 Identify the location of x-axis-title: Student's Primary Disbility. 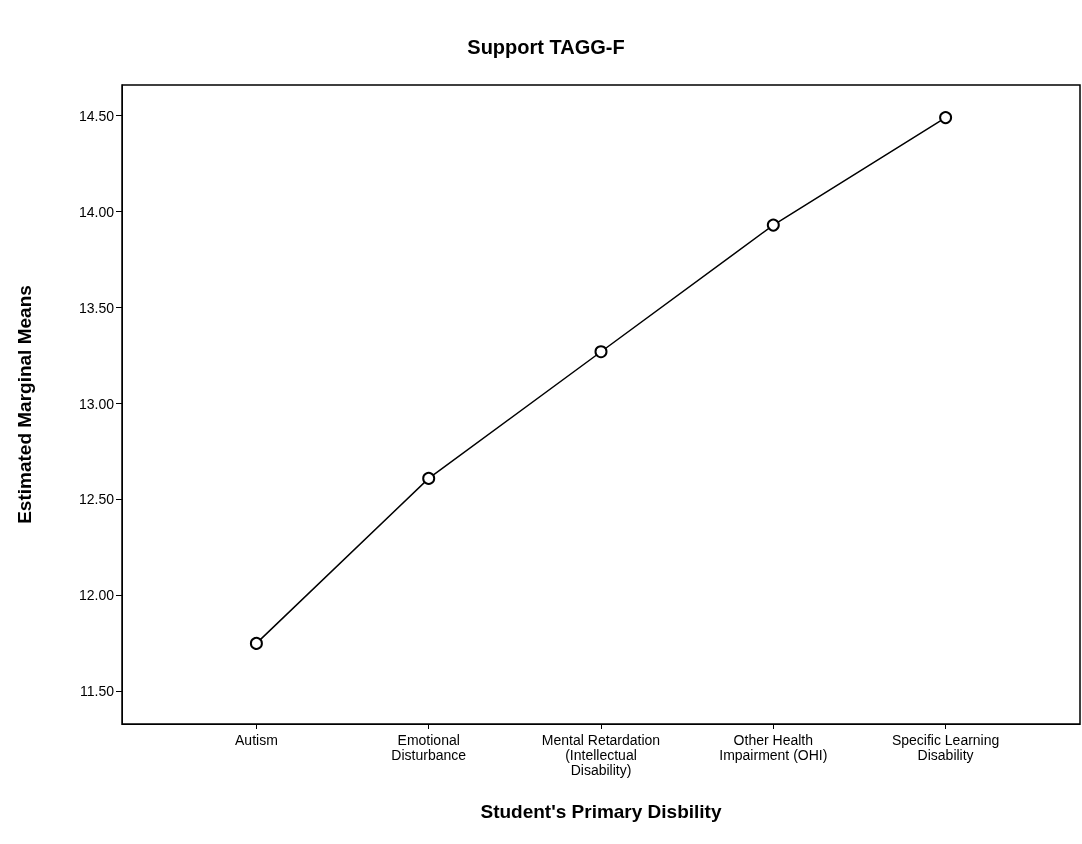
(601, 811).